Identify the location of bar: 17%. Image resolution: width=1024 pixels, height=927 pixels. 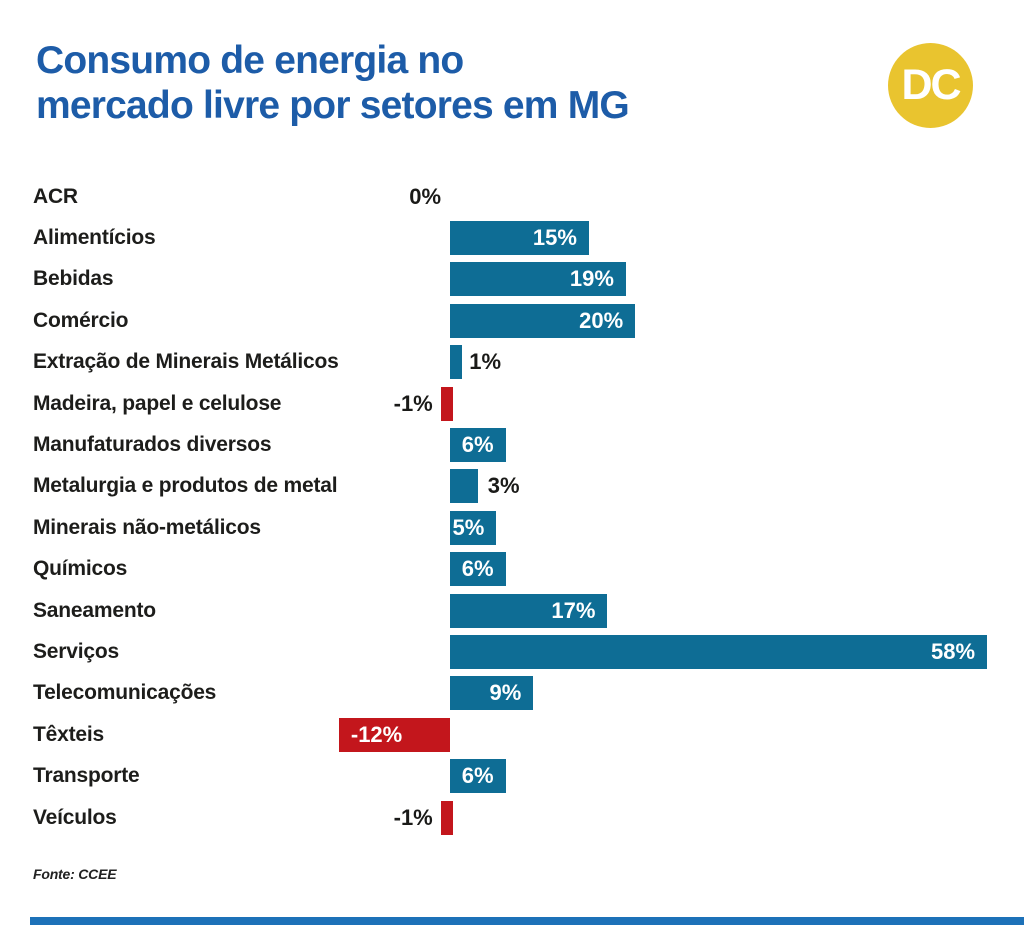
(529, 610).